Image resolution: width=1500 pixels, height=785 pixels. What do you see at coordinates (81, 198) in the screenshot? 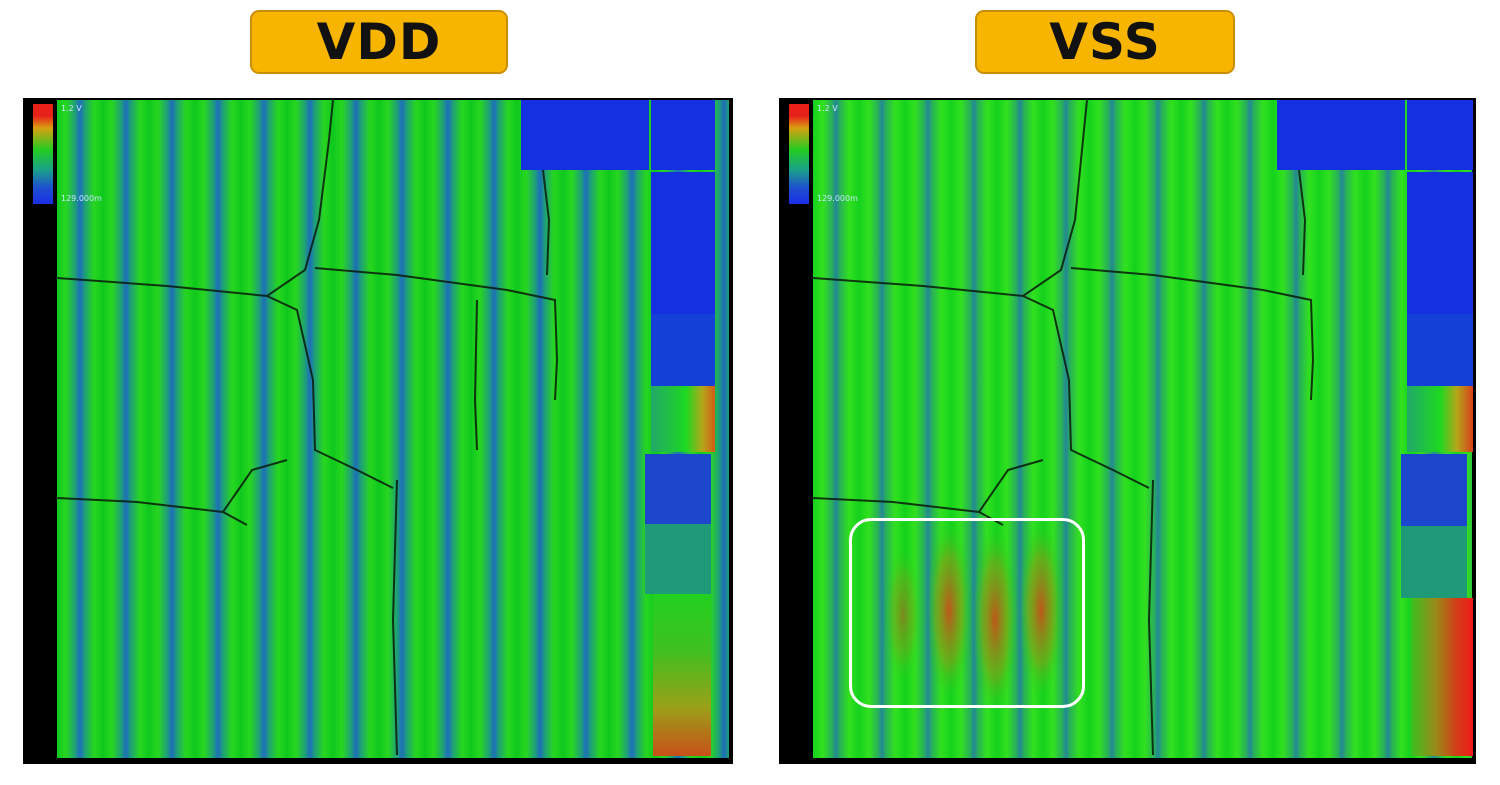
I see `vdd-scale-min-label: 129.000m` at bounding box center [81, 198].